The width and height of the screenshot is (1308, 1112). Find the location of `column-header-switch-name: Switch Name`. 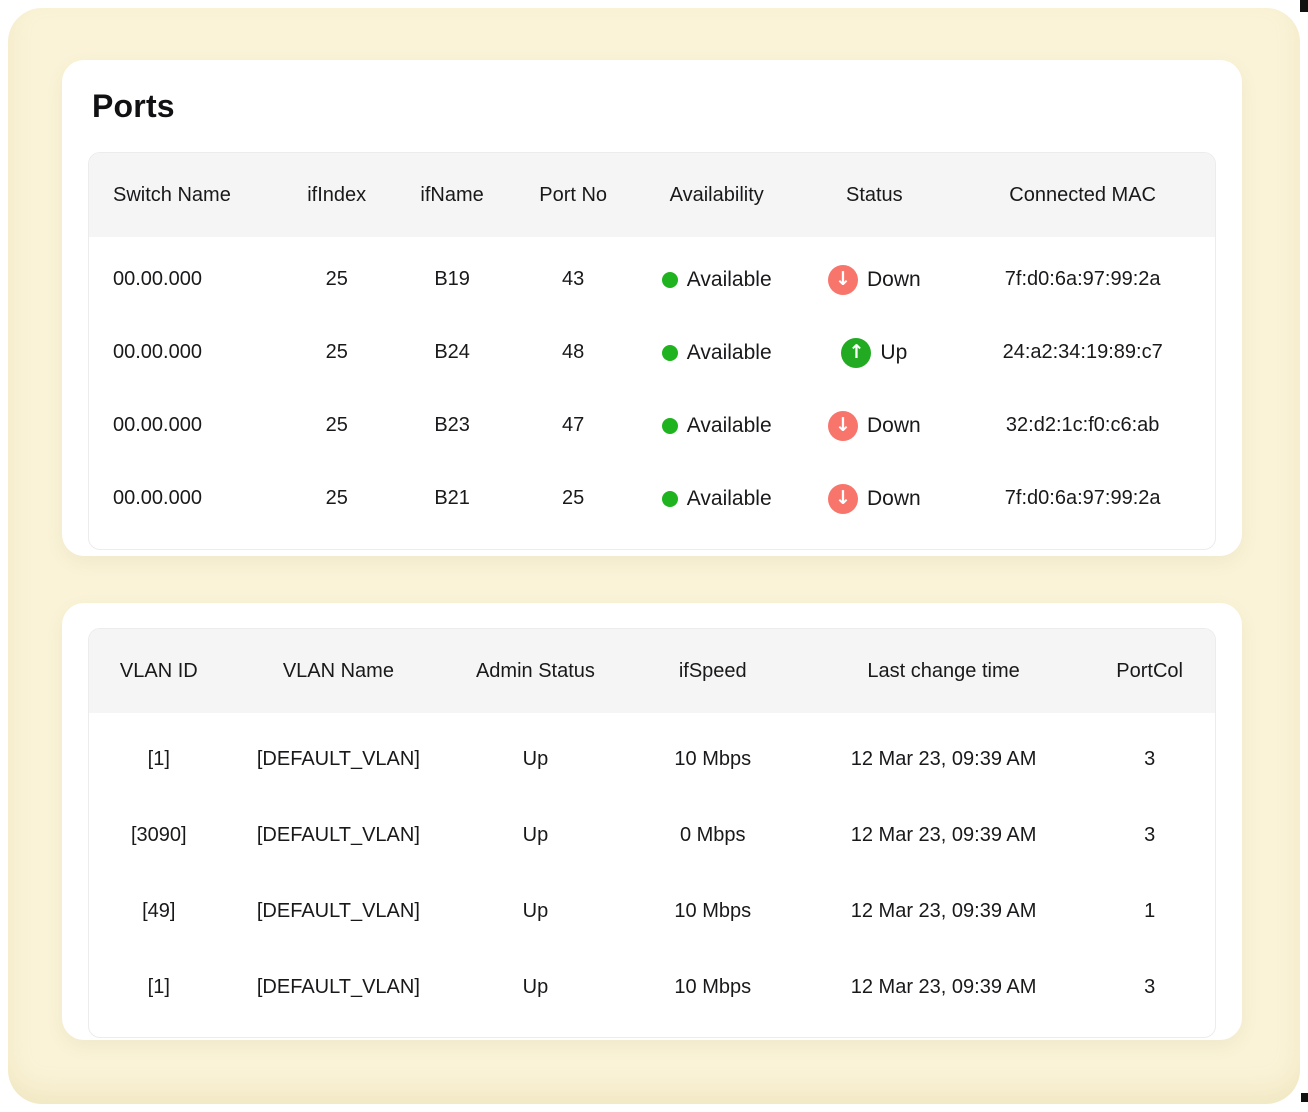

column-header-switch-name: Switch Name is located at coordinates (172, 194).